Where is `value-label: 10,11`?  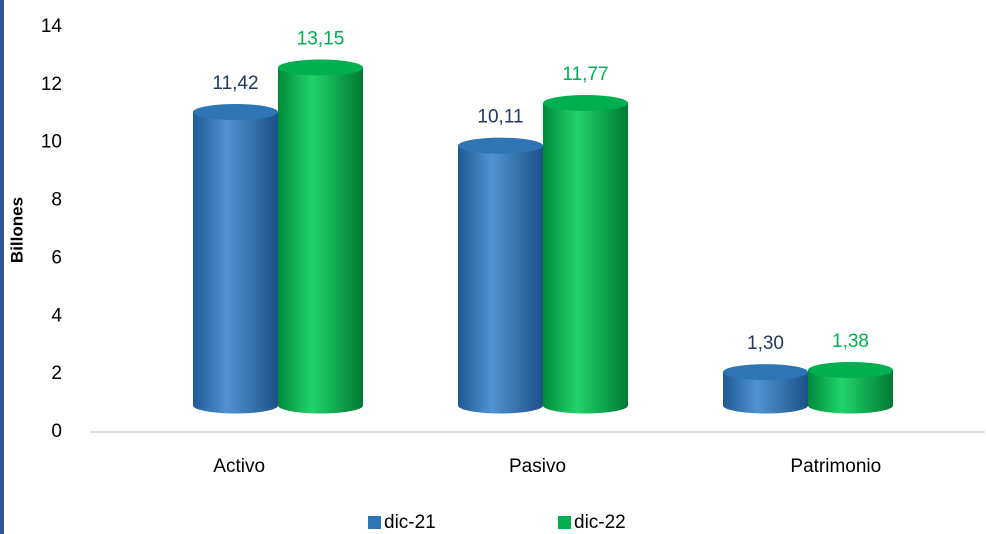
value-label: 10,11 is located at coordinates (500, 117).